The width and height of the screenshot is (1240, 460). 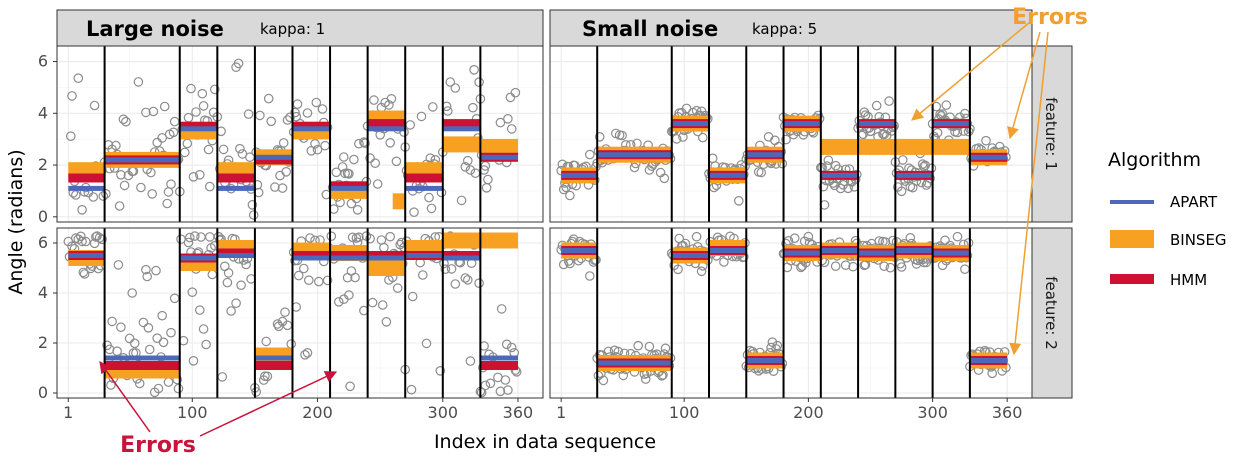 I want to click on errors-label-orange: Errors, so click(x=1050, y=17).